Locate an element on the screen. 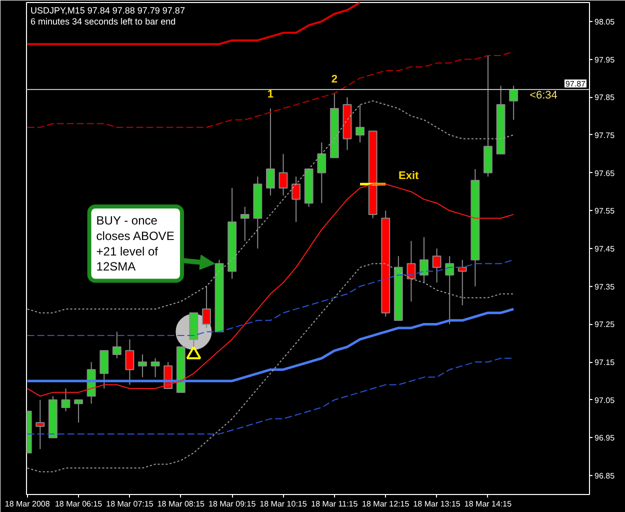  x-tick-label: 18 Mar 10:15 is located at coordinates (284, 504).